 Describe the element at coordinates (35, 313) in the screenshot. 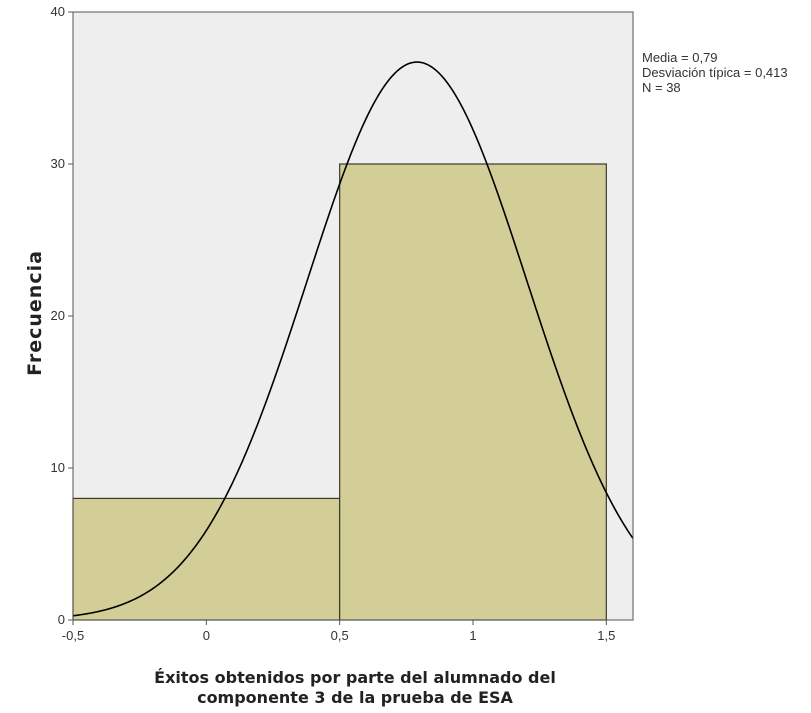

I see `y-axis-label: Frecuencia` at that location.